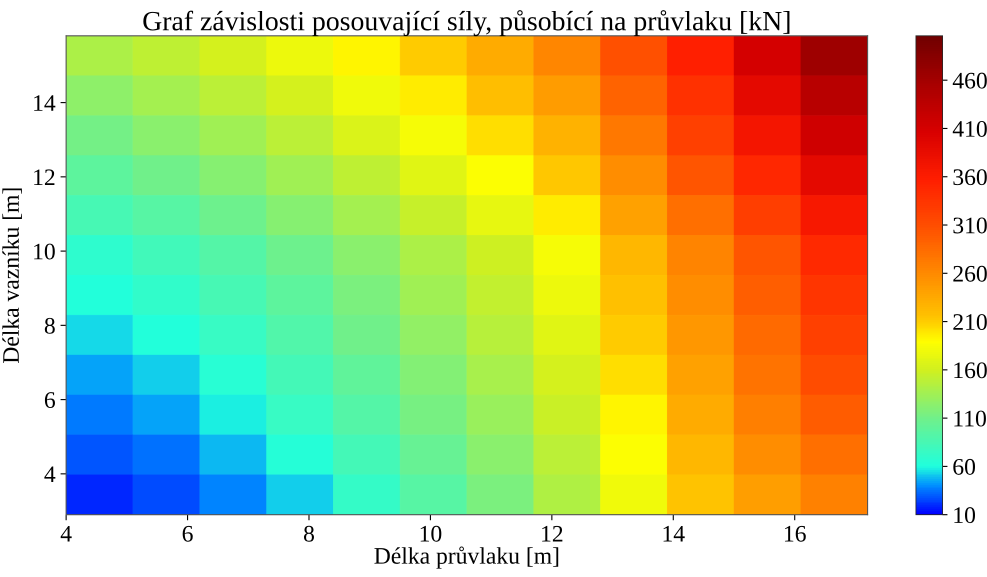 The width and height of the screenshot is (987, 577). What do you see at coordinates (969, 80) in the screenshot?
I see `color-bar-label: 460` at bounding box center [969, 80].